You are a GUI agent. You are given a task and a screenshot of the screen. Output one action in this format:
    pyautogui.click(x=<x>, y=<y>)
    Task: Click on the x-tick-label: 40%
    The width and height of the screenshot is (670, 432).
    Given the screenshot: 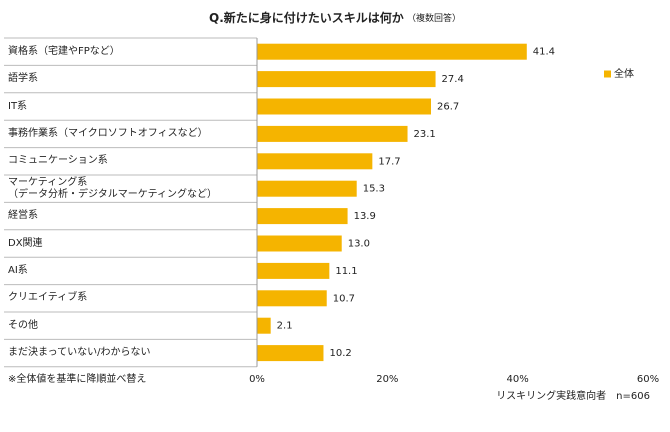 What is the action you would take?
    pyautogui.click(x=518, y=379)
    